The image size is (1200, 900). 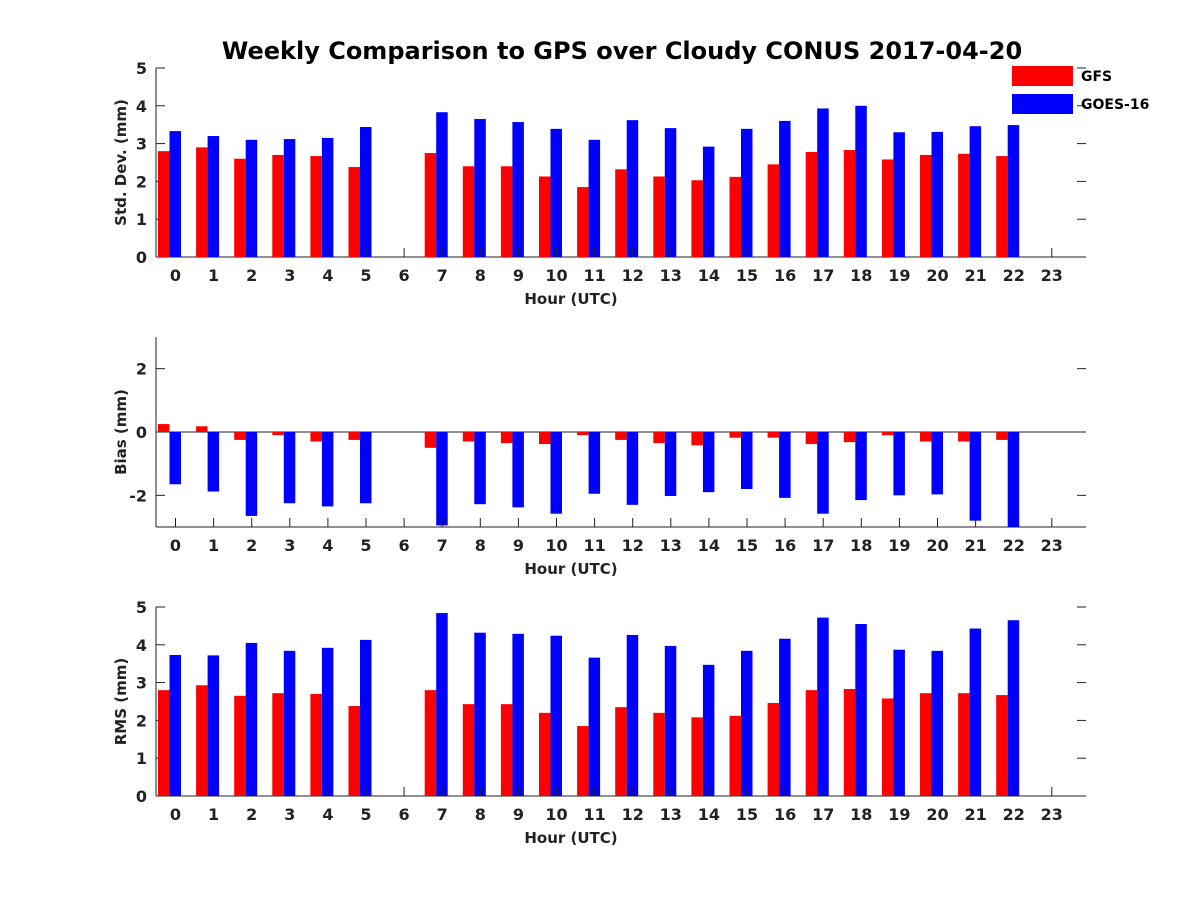 What do you see at coordinates (138, 495) in the screenshot?
I see `y-tick-label: -2` at bounding box center [138, 495].